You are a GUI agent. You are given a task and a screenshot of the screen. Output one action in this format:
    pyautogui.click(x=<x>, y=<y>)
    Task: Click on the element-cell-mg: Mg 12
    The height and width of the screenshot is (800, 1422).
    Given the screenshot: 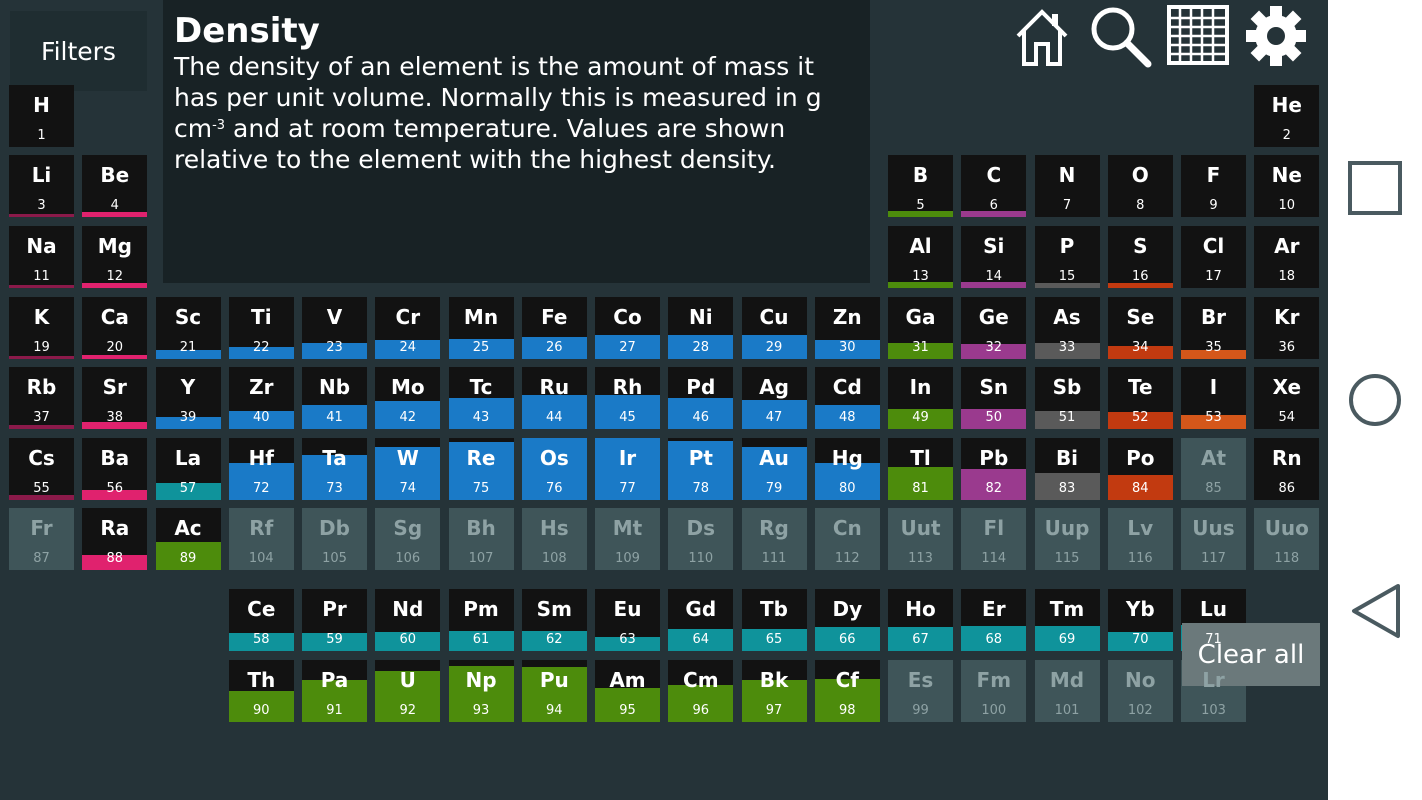 What is the action you would take?
    pyautogui.click(x=115, y=257)
    